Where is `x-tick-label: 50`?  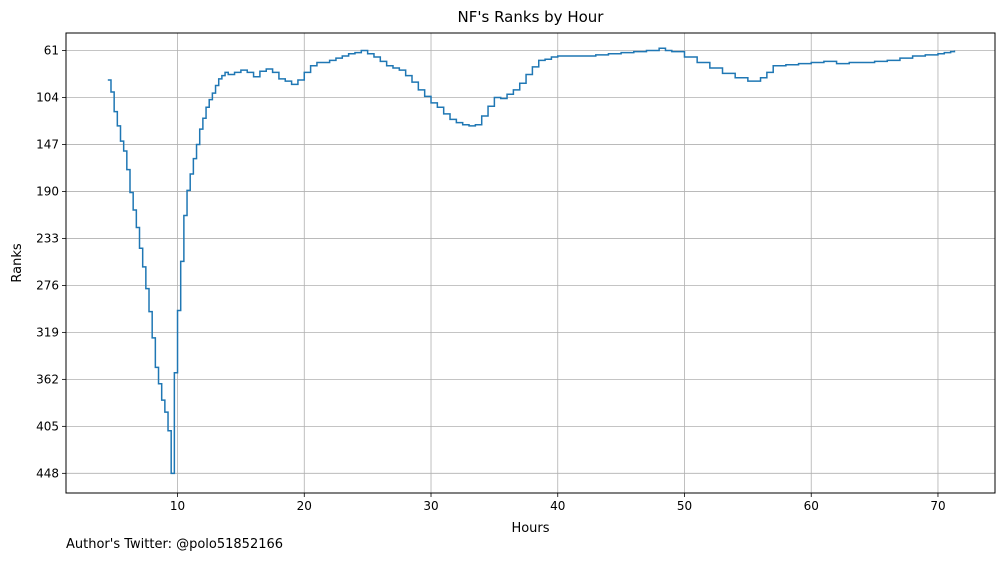
x-tick-label: 50 is located at coordinates (684, 506).